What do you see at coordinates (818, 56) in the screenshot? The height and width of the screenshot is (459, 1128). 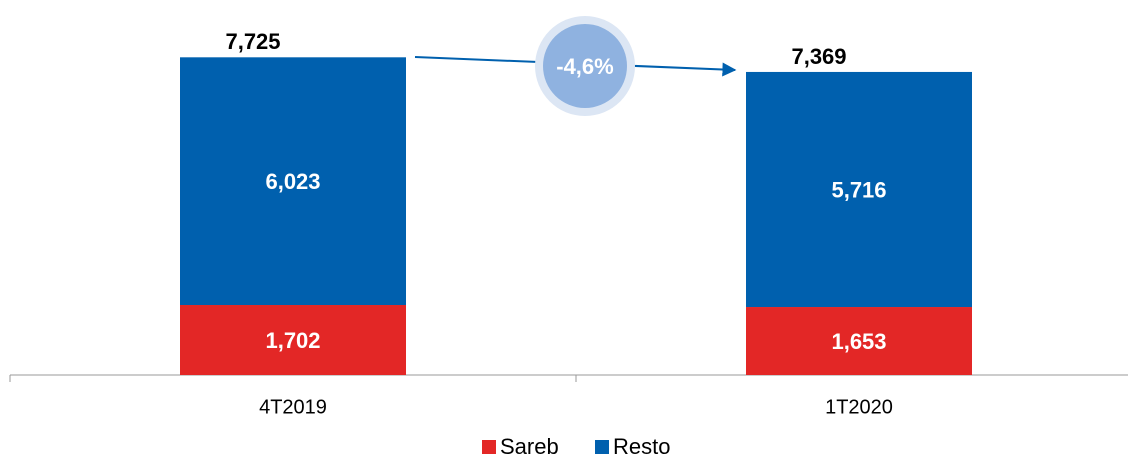 I see `total-label: 7,369` at bounding box center [818, 56].